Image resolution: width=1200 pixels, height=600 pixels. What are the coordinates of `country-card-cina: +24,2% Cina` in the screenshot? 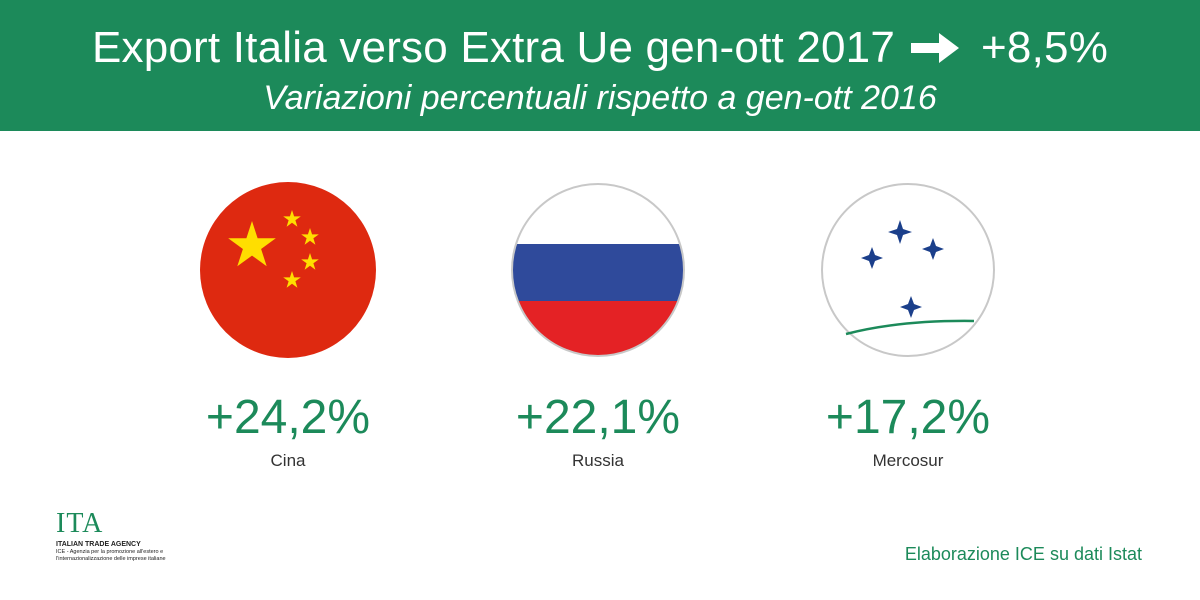 It's located at (286, 332).